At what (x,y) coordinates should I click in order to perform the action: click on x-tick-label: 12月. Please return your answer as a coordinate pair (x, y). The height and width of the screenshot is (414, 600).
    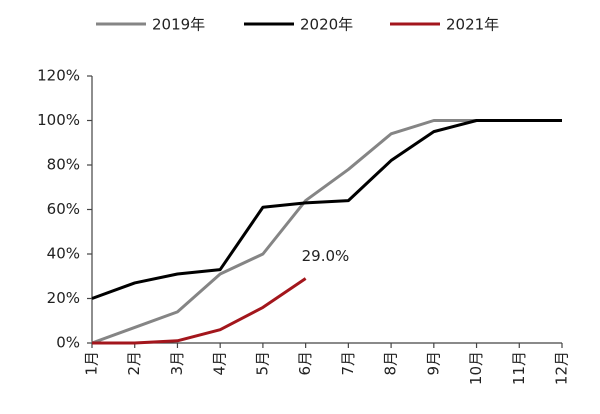
    Looking at the image, I should click on (562, 368).